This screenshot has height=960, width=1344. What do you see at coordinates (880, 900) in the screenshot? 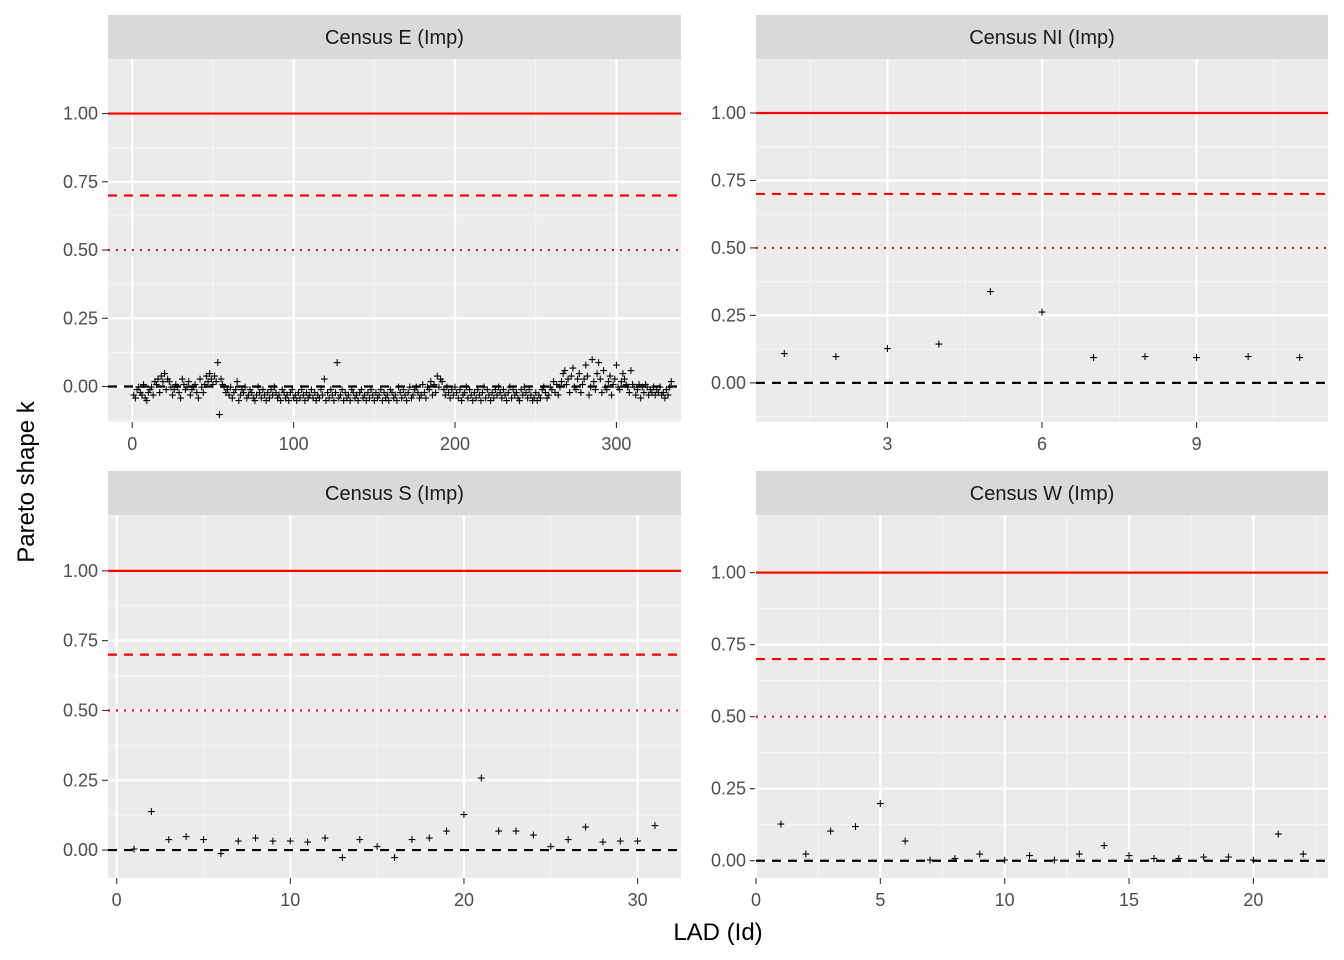
I see `x-tick-label: 5` at bounding box center [880, 900].